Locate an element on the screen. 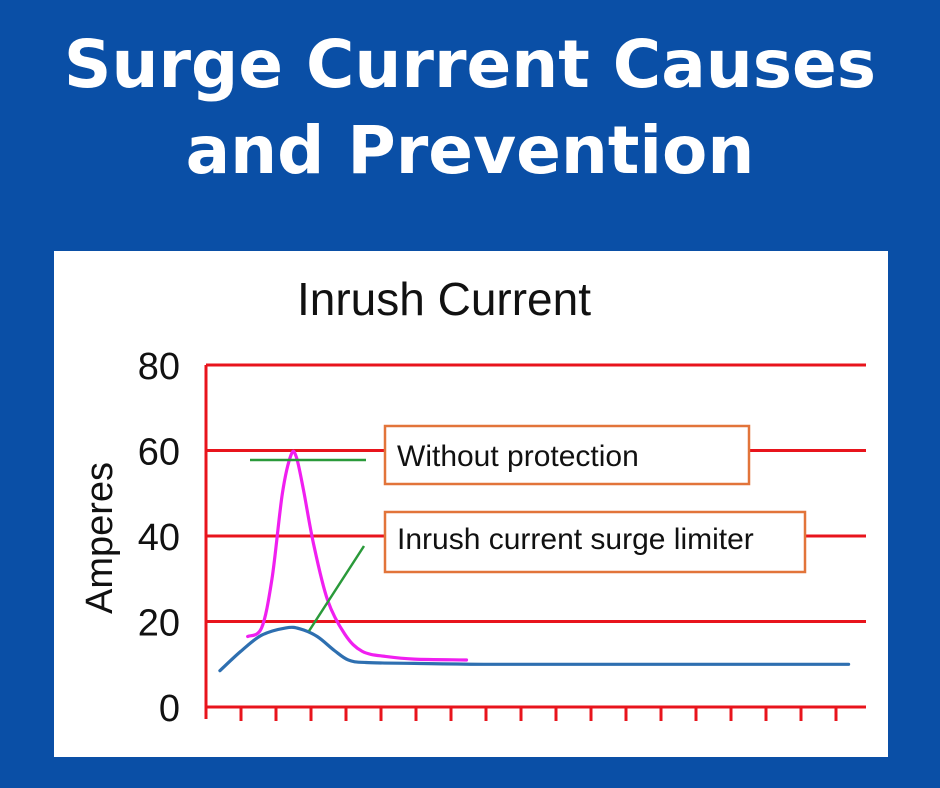 This screenshot has width=940, height=788. leader-line-surge-limiter is located at coordinates (336, 588).